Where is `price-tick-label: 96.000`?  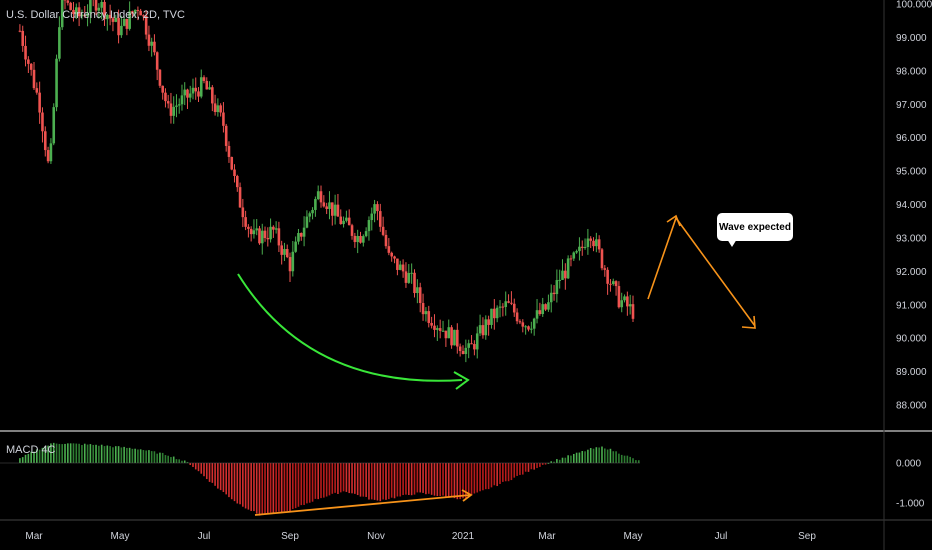
price-tick-label: 96.000 is located at coordinates (911, 138).